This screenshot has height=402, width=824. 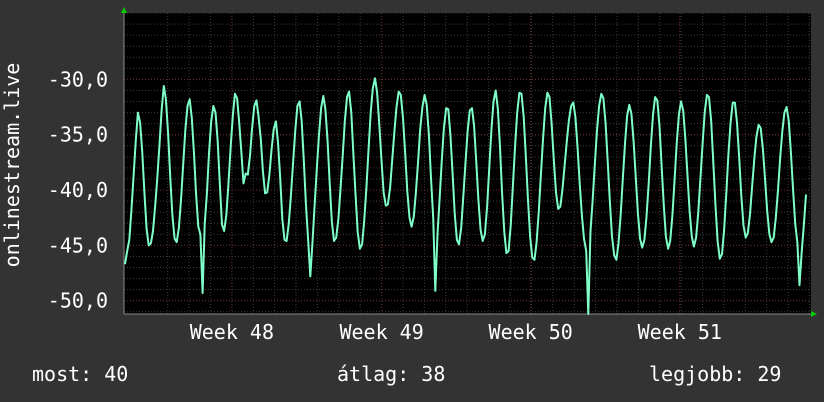 What do you see at coordinates (78, 135) in the screenshot?
I see `y-tick-label: -35,0` at bounding box center [78, 135].